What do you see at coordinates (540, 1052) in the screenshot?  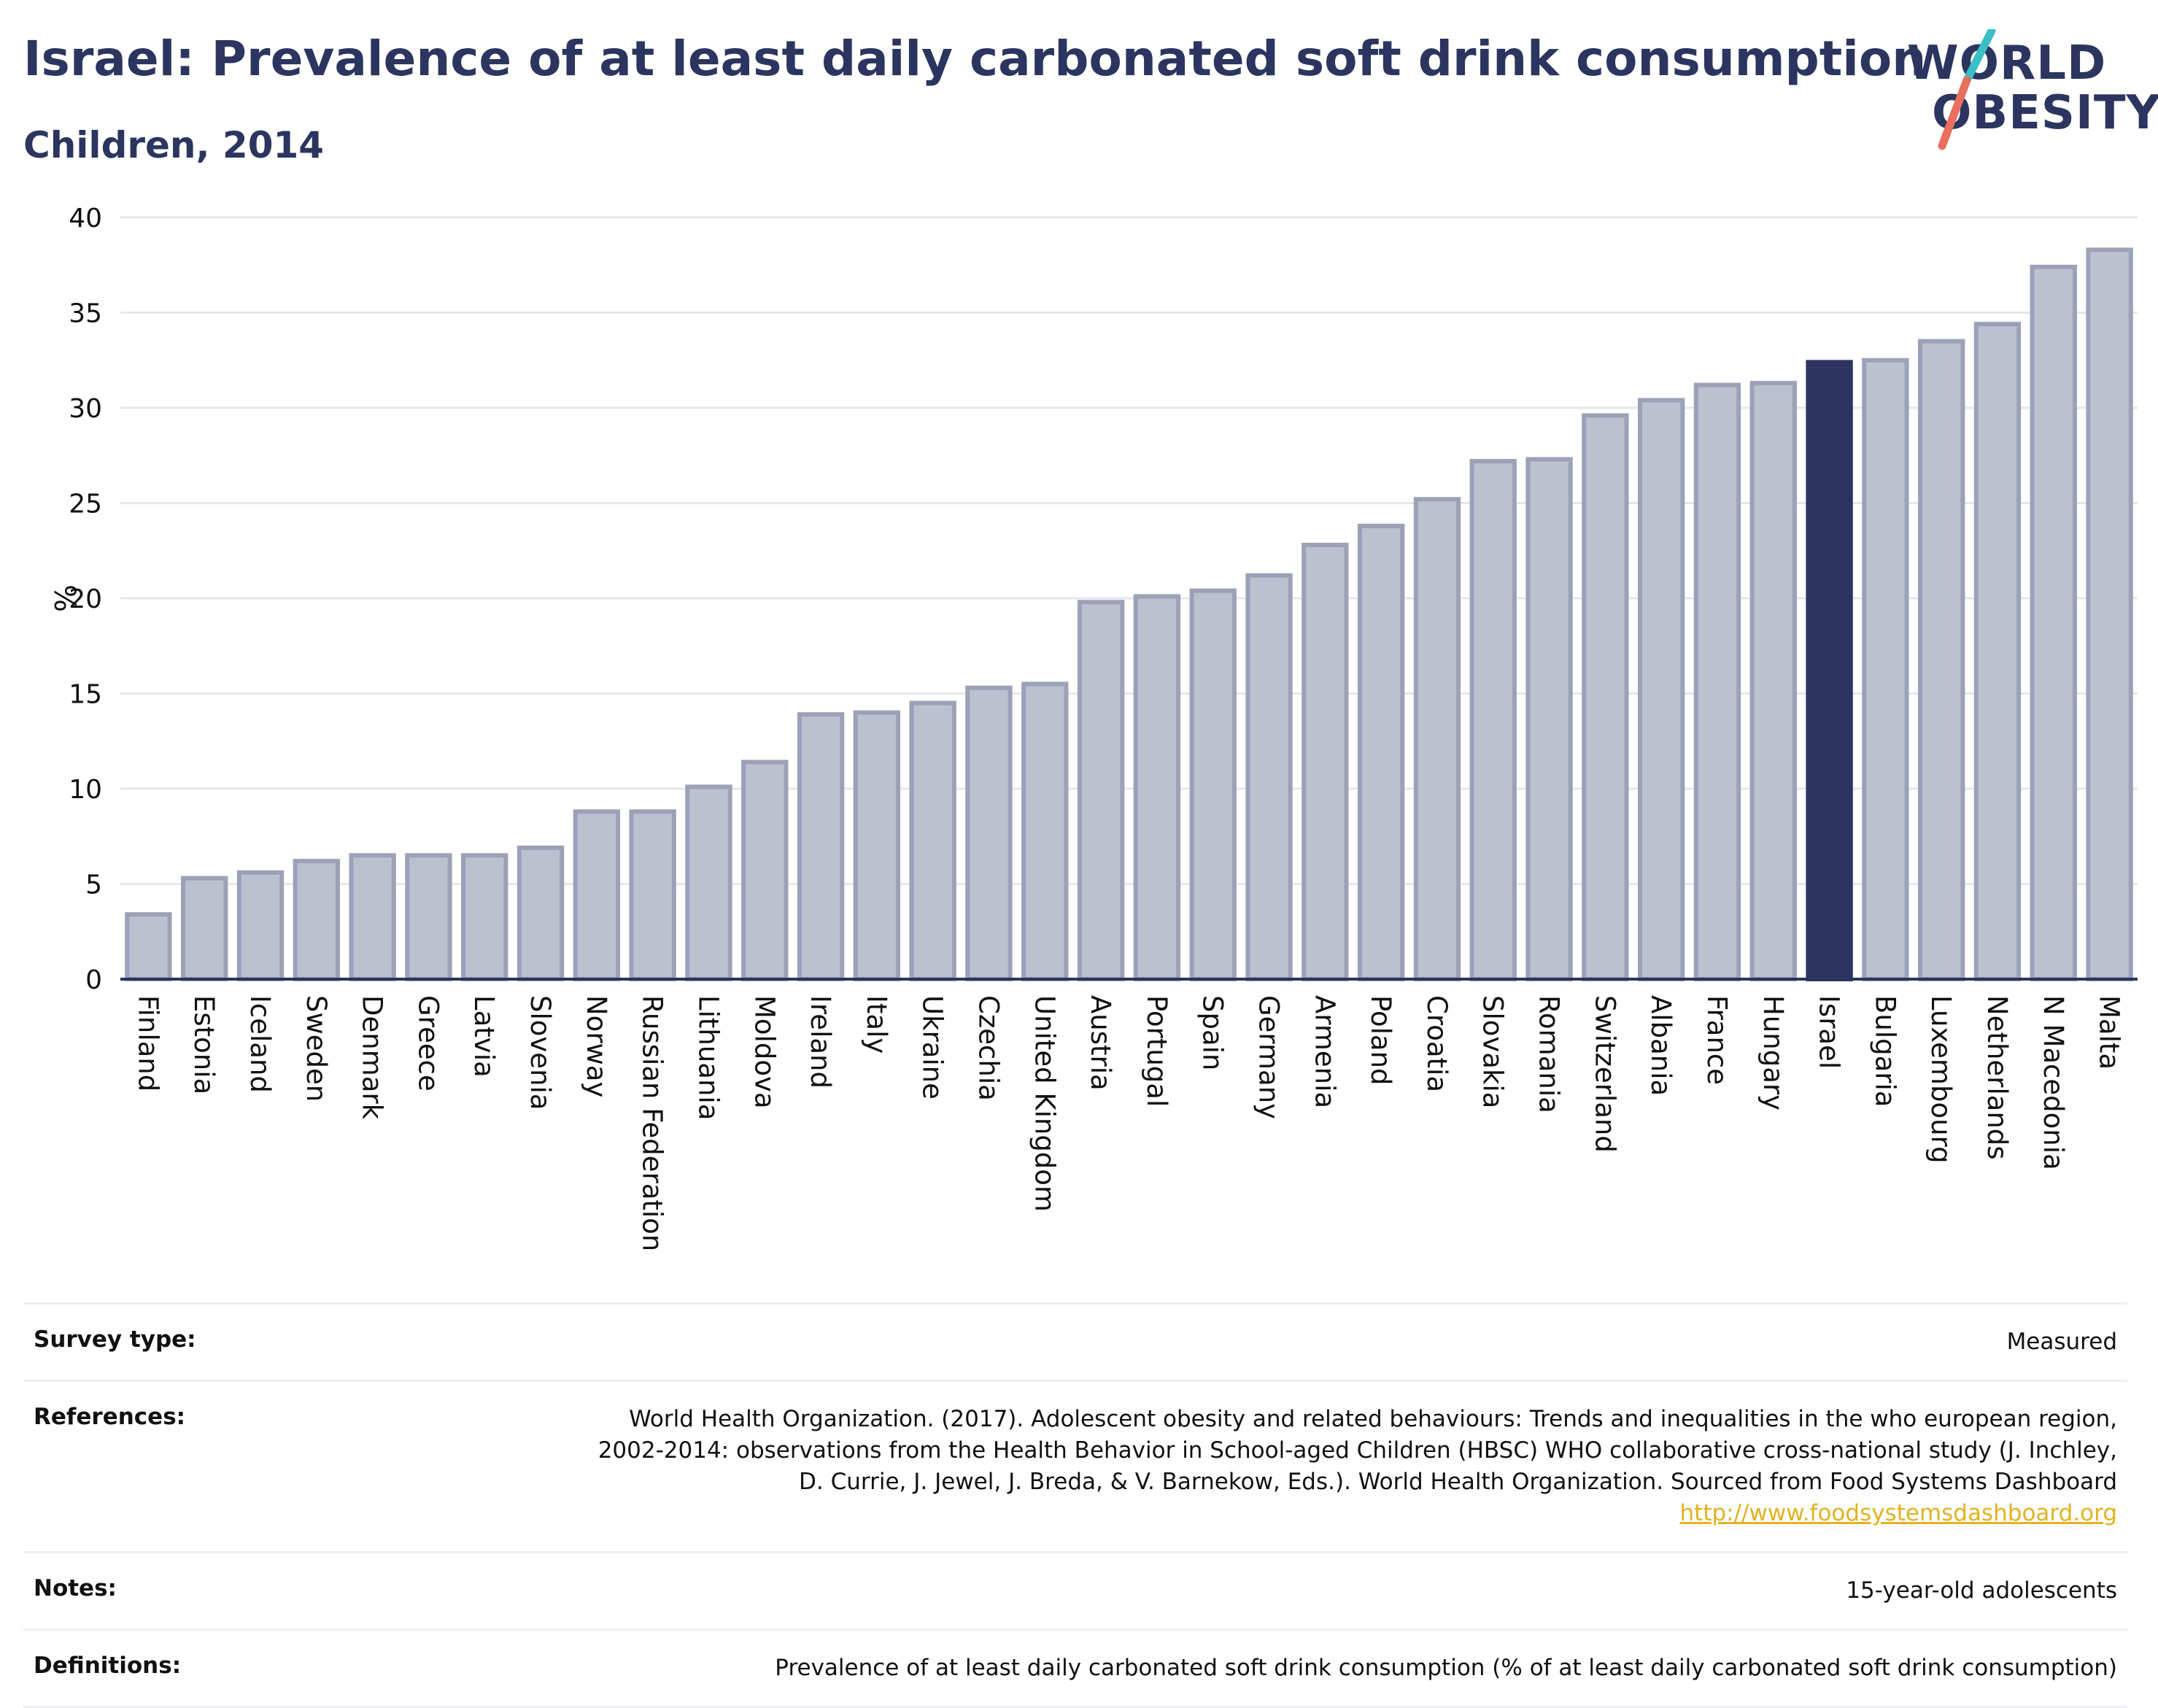 I see `x-tick-label: Slovenia` at bounding box center [540, 1052].